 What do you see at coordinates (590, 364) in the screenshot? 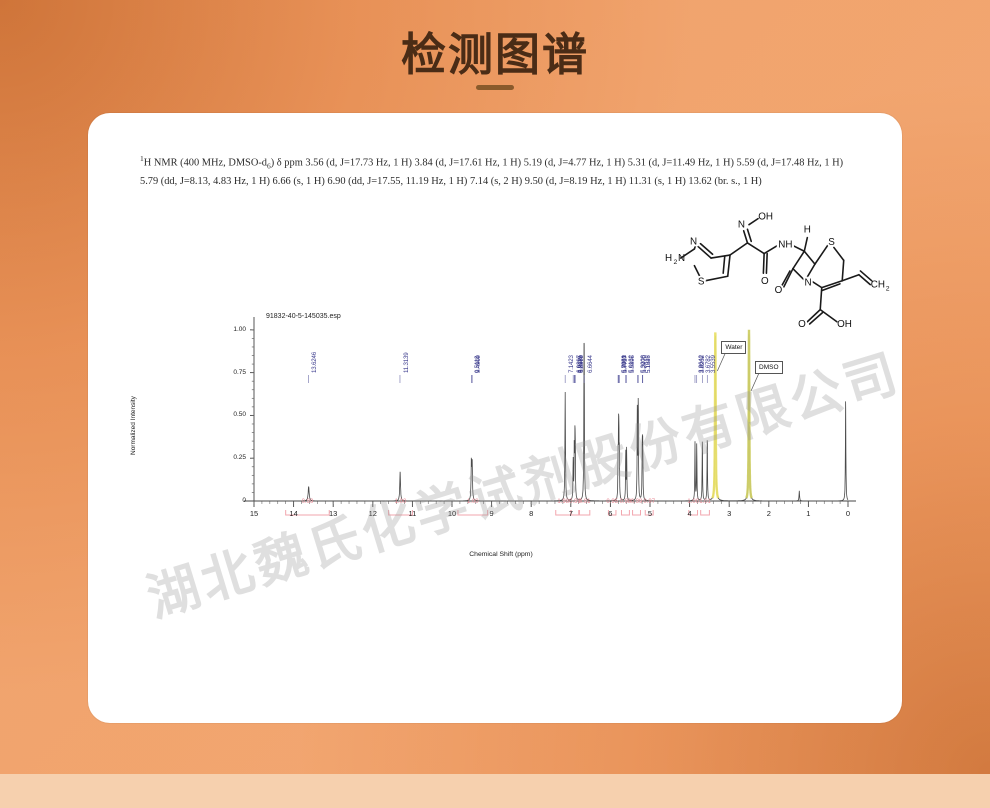
I see `peak-shift-label: 6.6644` at bounding box center [590, 364].